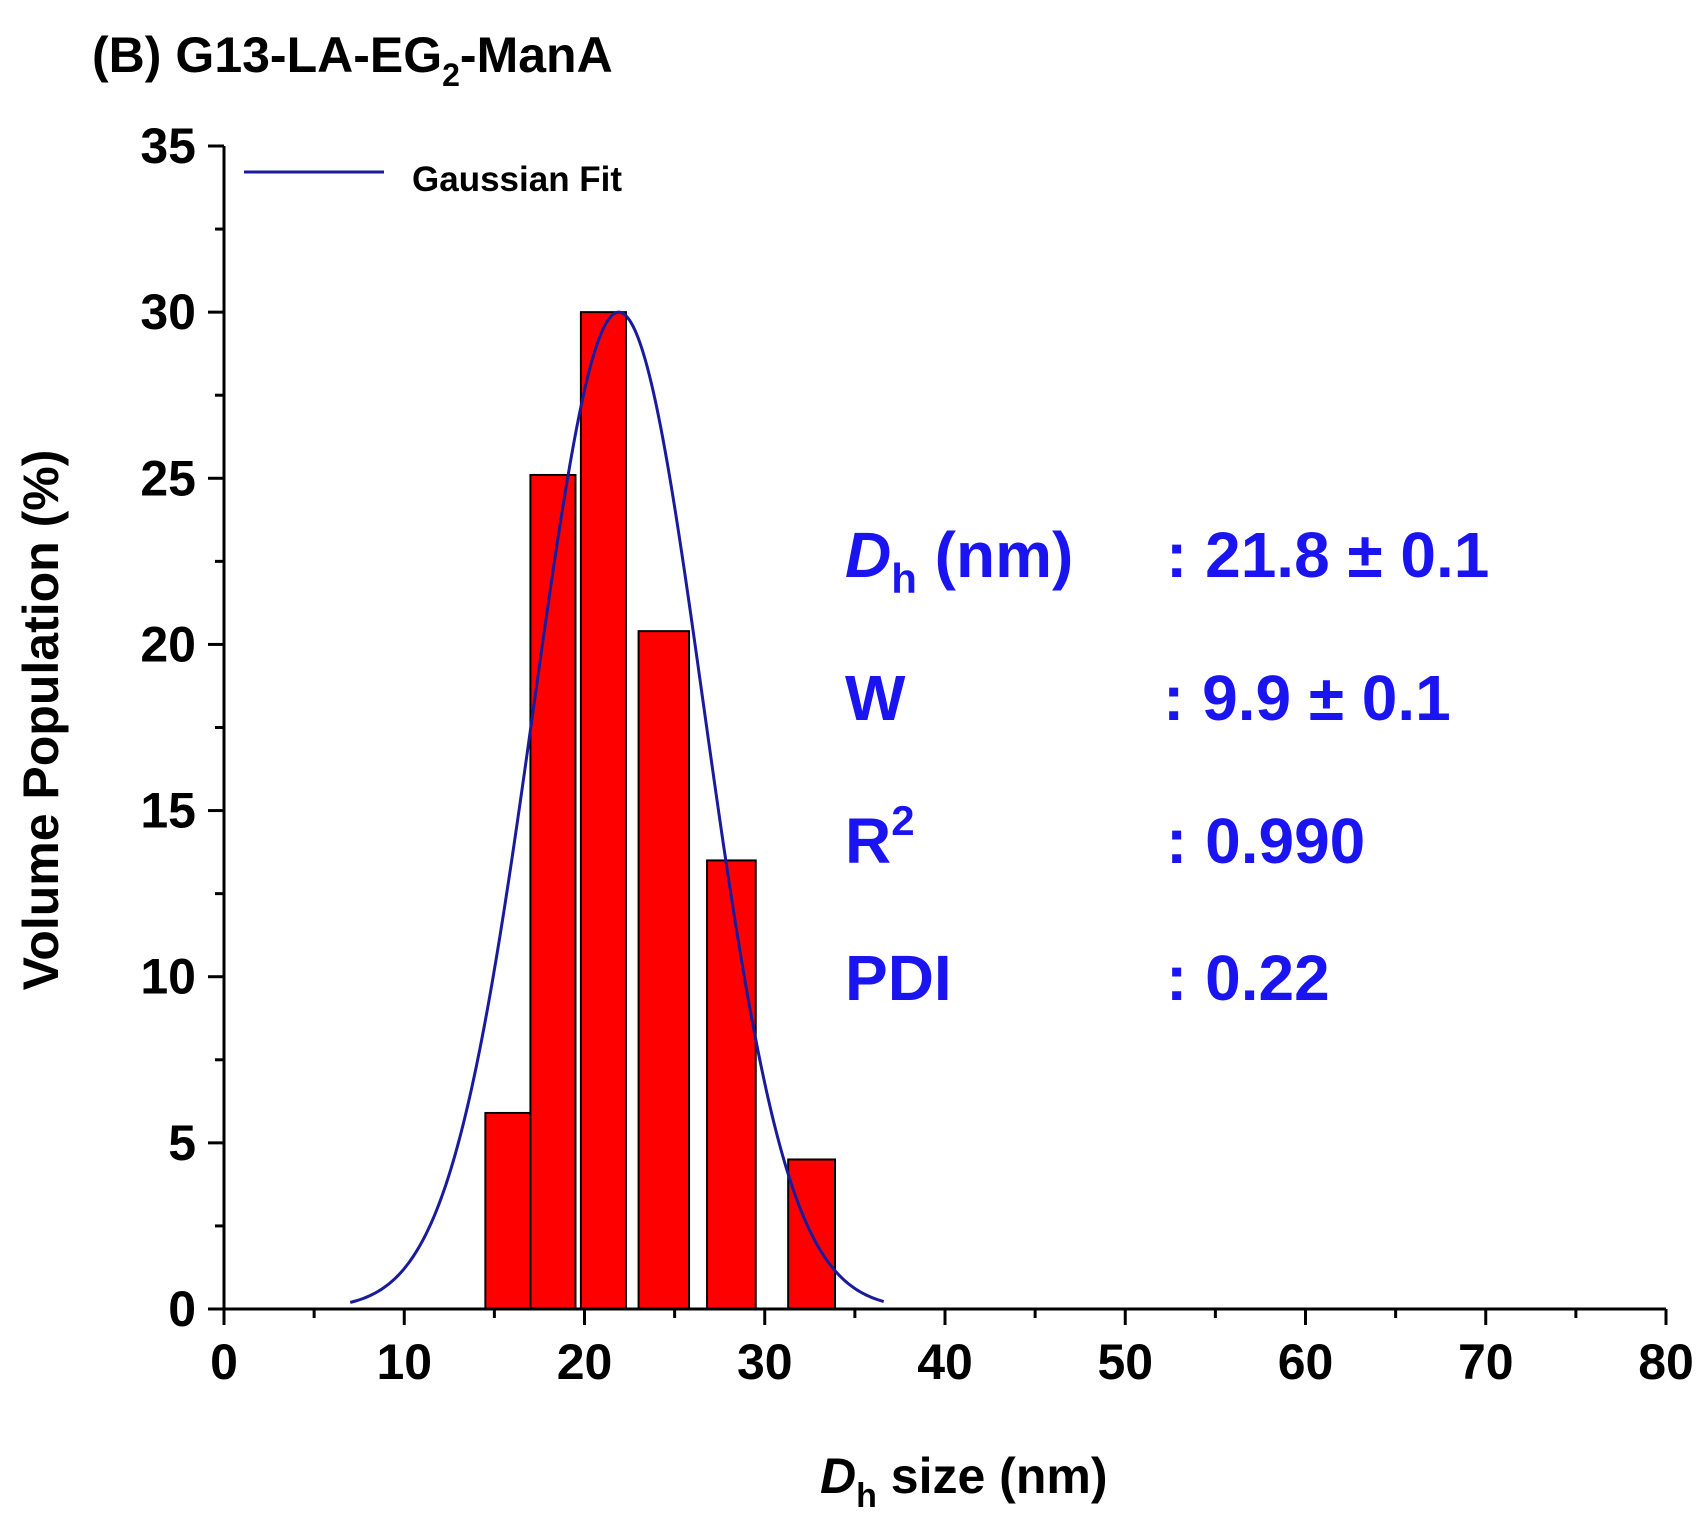  What do you see at coordinates (898, 978) in the screenshot?
I see `stat-pdi-label: PDI` at bounding box center [898, 978].